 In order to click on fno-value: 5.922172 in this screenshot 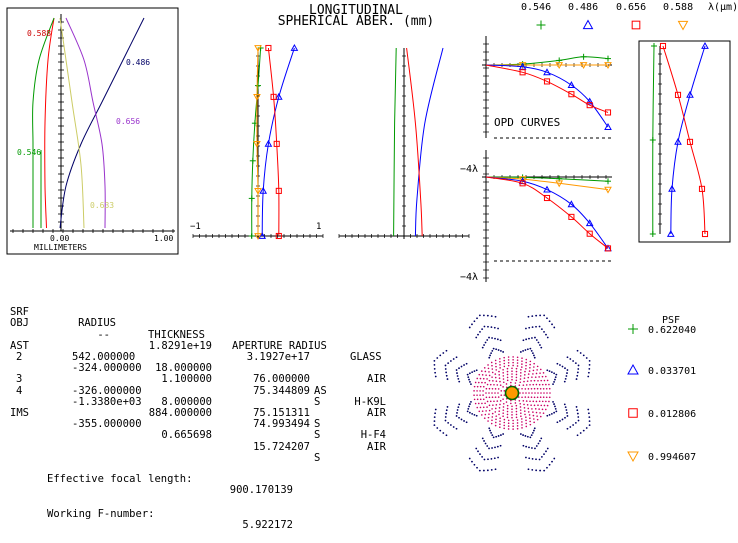, I will do `click(267, 525)`.